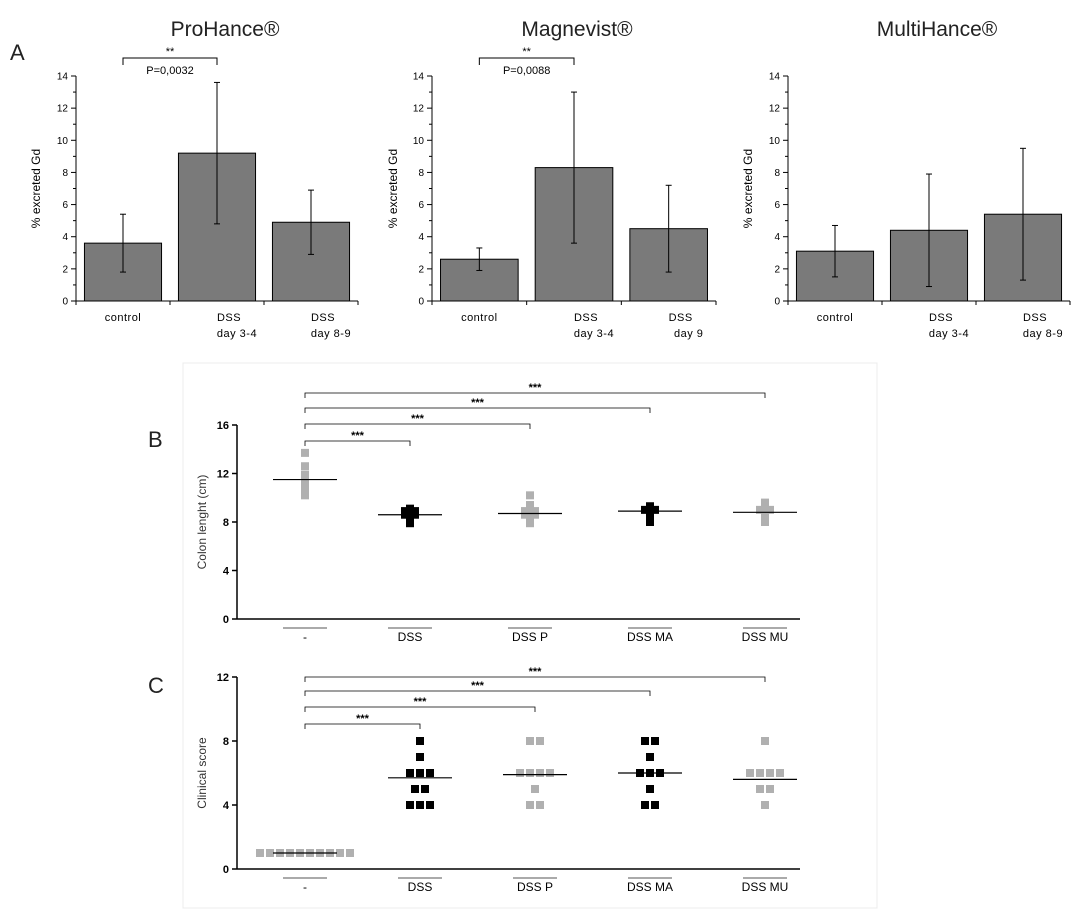 Image resolution: width=1077 pixels, height=911 pixels. What do you see at coordinates (223, 426) in the screenshot?
I see `y-tick-label: 16` at bounding box center [223, 426].